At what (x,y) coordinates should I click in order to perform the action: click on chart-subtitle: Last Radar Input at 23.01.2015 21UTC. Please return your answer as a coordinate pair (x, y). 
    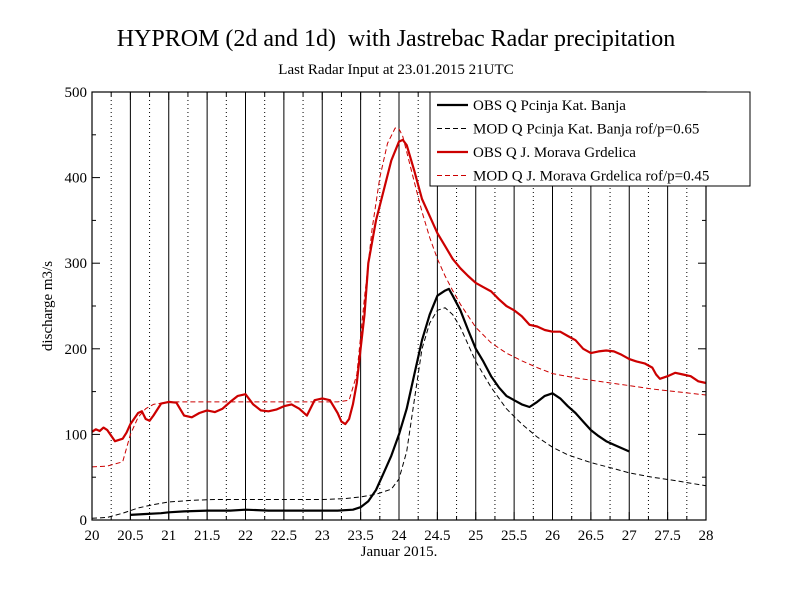
    Looking at the image, I should click on (396, 70).